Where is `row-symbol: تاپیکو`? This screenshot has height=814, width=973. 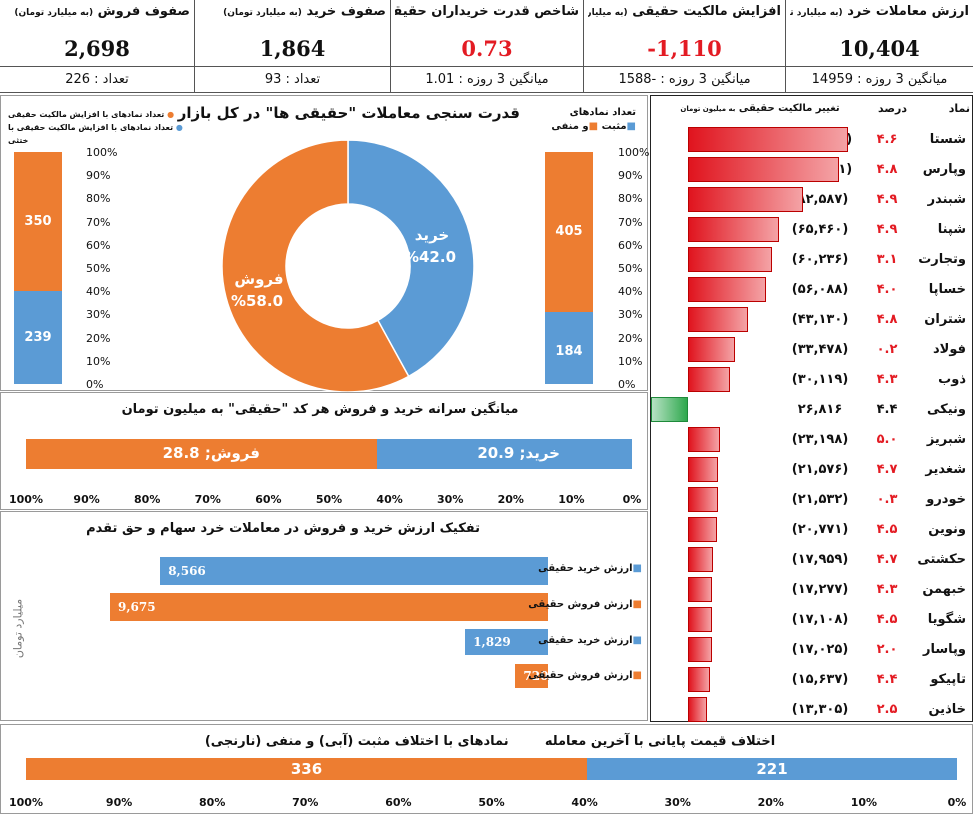 row-symbol: تاپیکو is located at coordinates (948, 679).